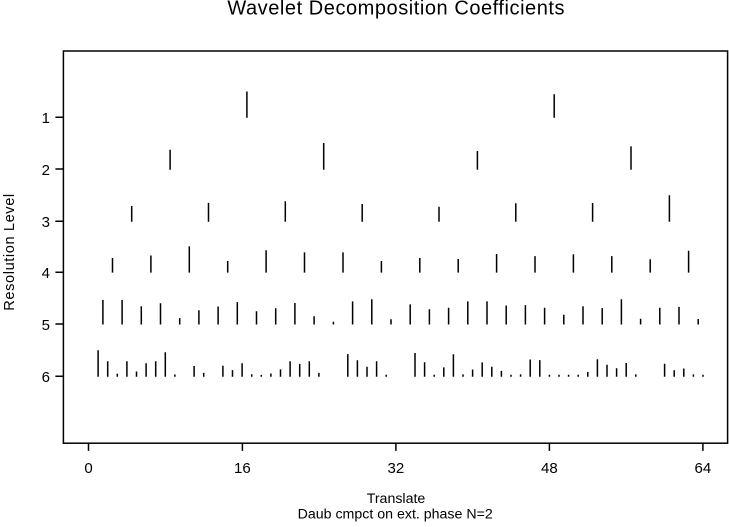 This screenshot has height=527, width=729. What do you see at coordinates (46, 377) in the screenshot?
I see `svg-text: 6` at bounding box center [46, 377].